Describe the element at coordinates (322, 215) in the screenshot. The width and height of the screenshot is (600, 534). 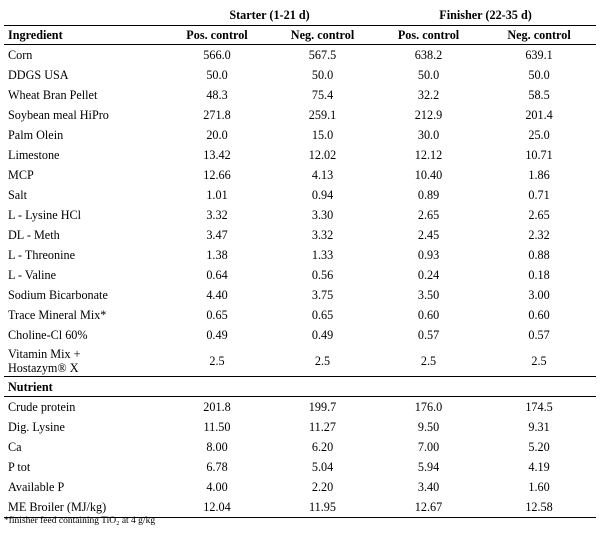
I see `starter-neg-control-value: 3.30` at that location.